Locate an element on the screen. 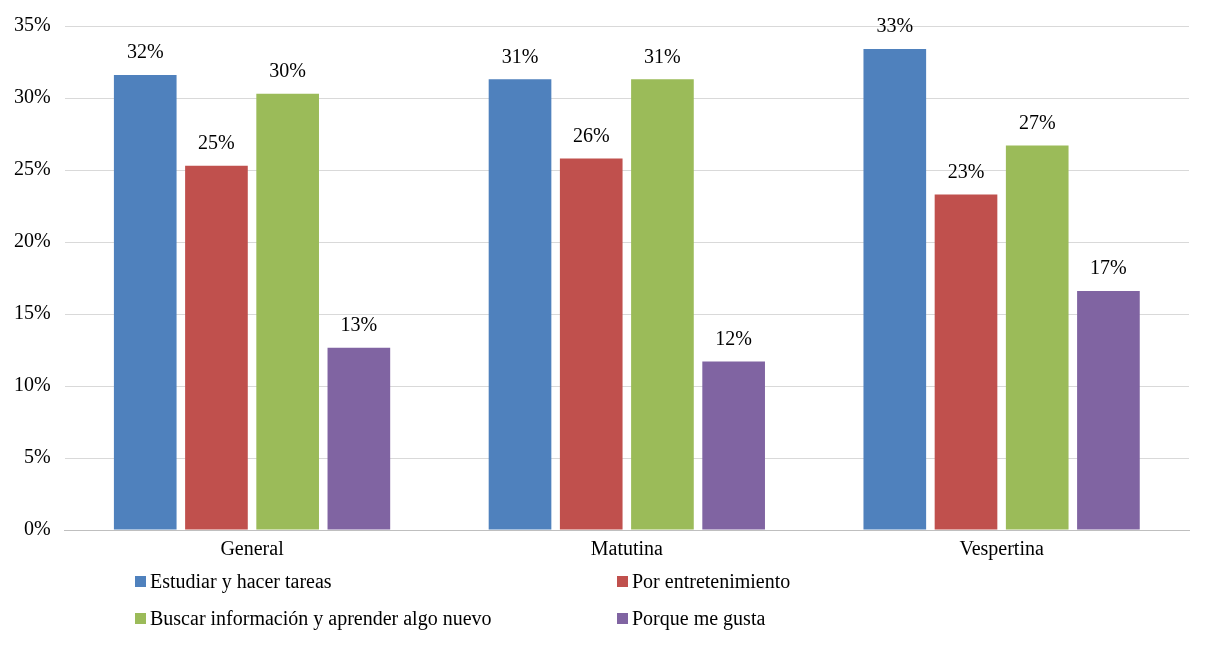 Image resolution: width=1209 pixels, height=670 pixels. data-label: 13% is located at coordinates (359, 324).